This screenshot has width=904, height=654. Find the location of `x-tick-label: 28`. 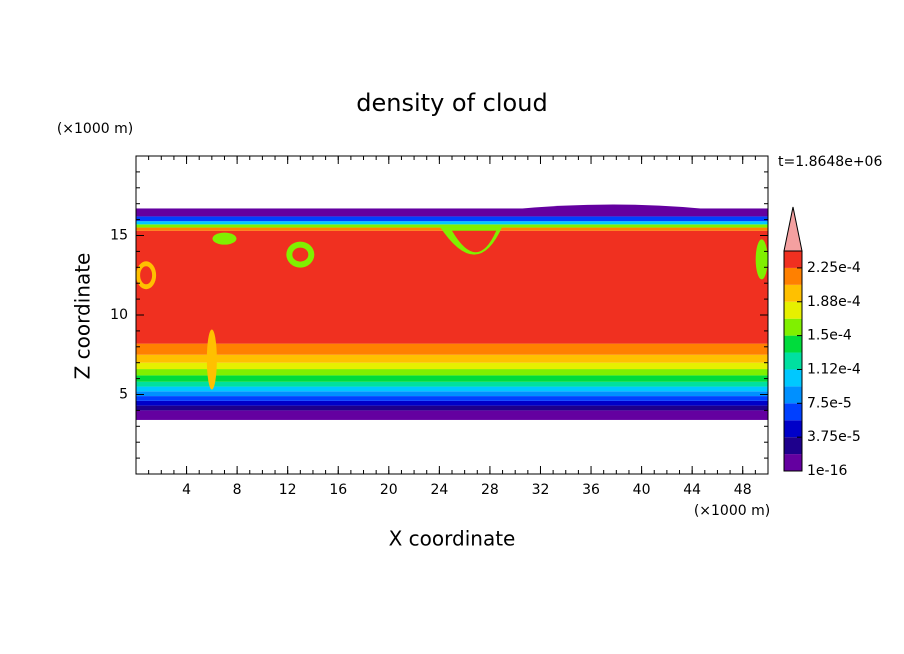

x-tick-label: 28 is located at coordinates (490, 490).